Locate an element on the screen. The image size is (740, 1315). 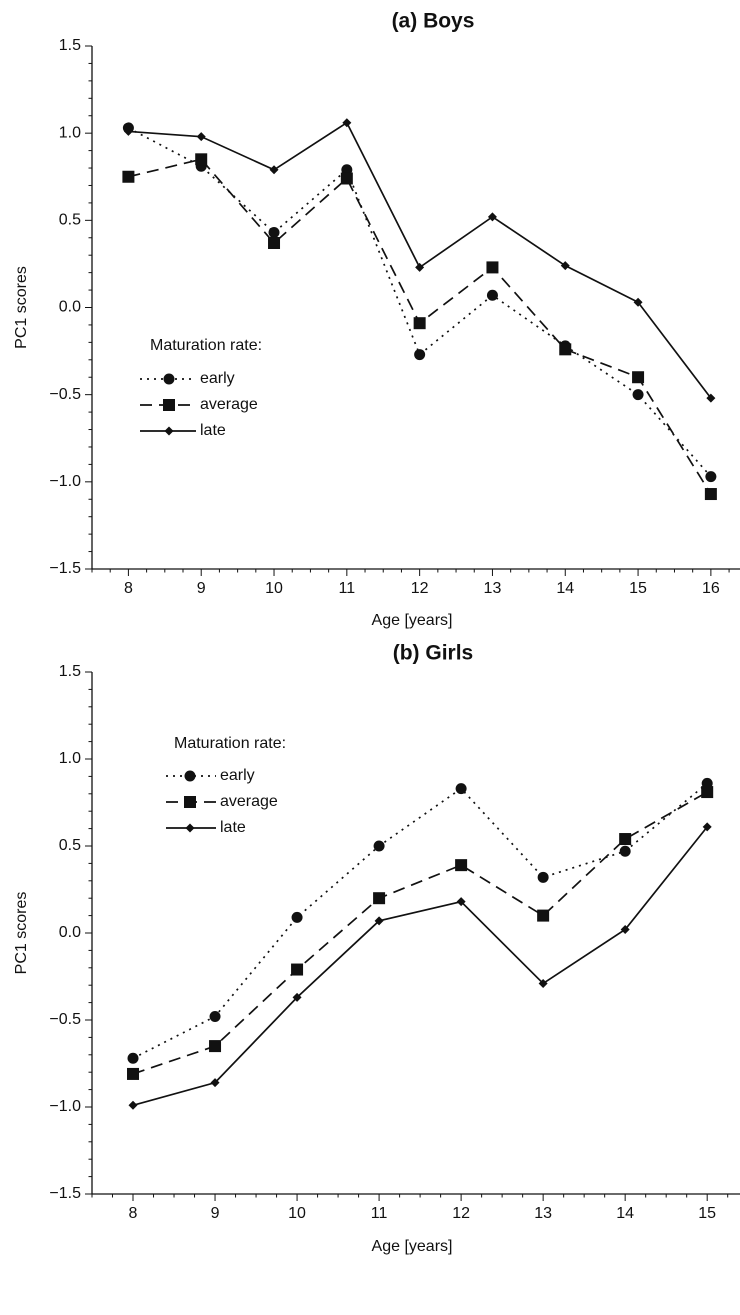
x-tick-label: 8 is located at coordinates (128, 588).